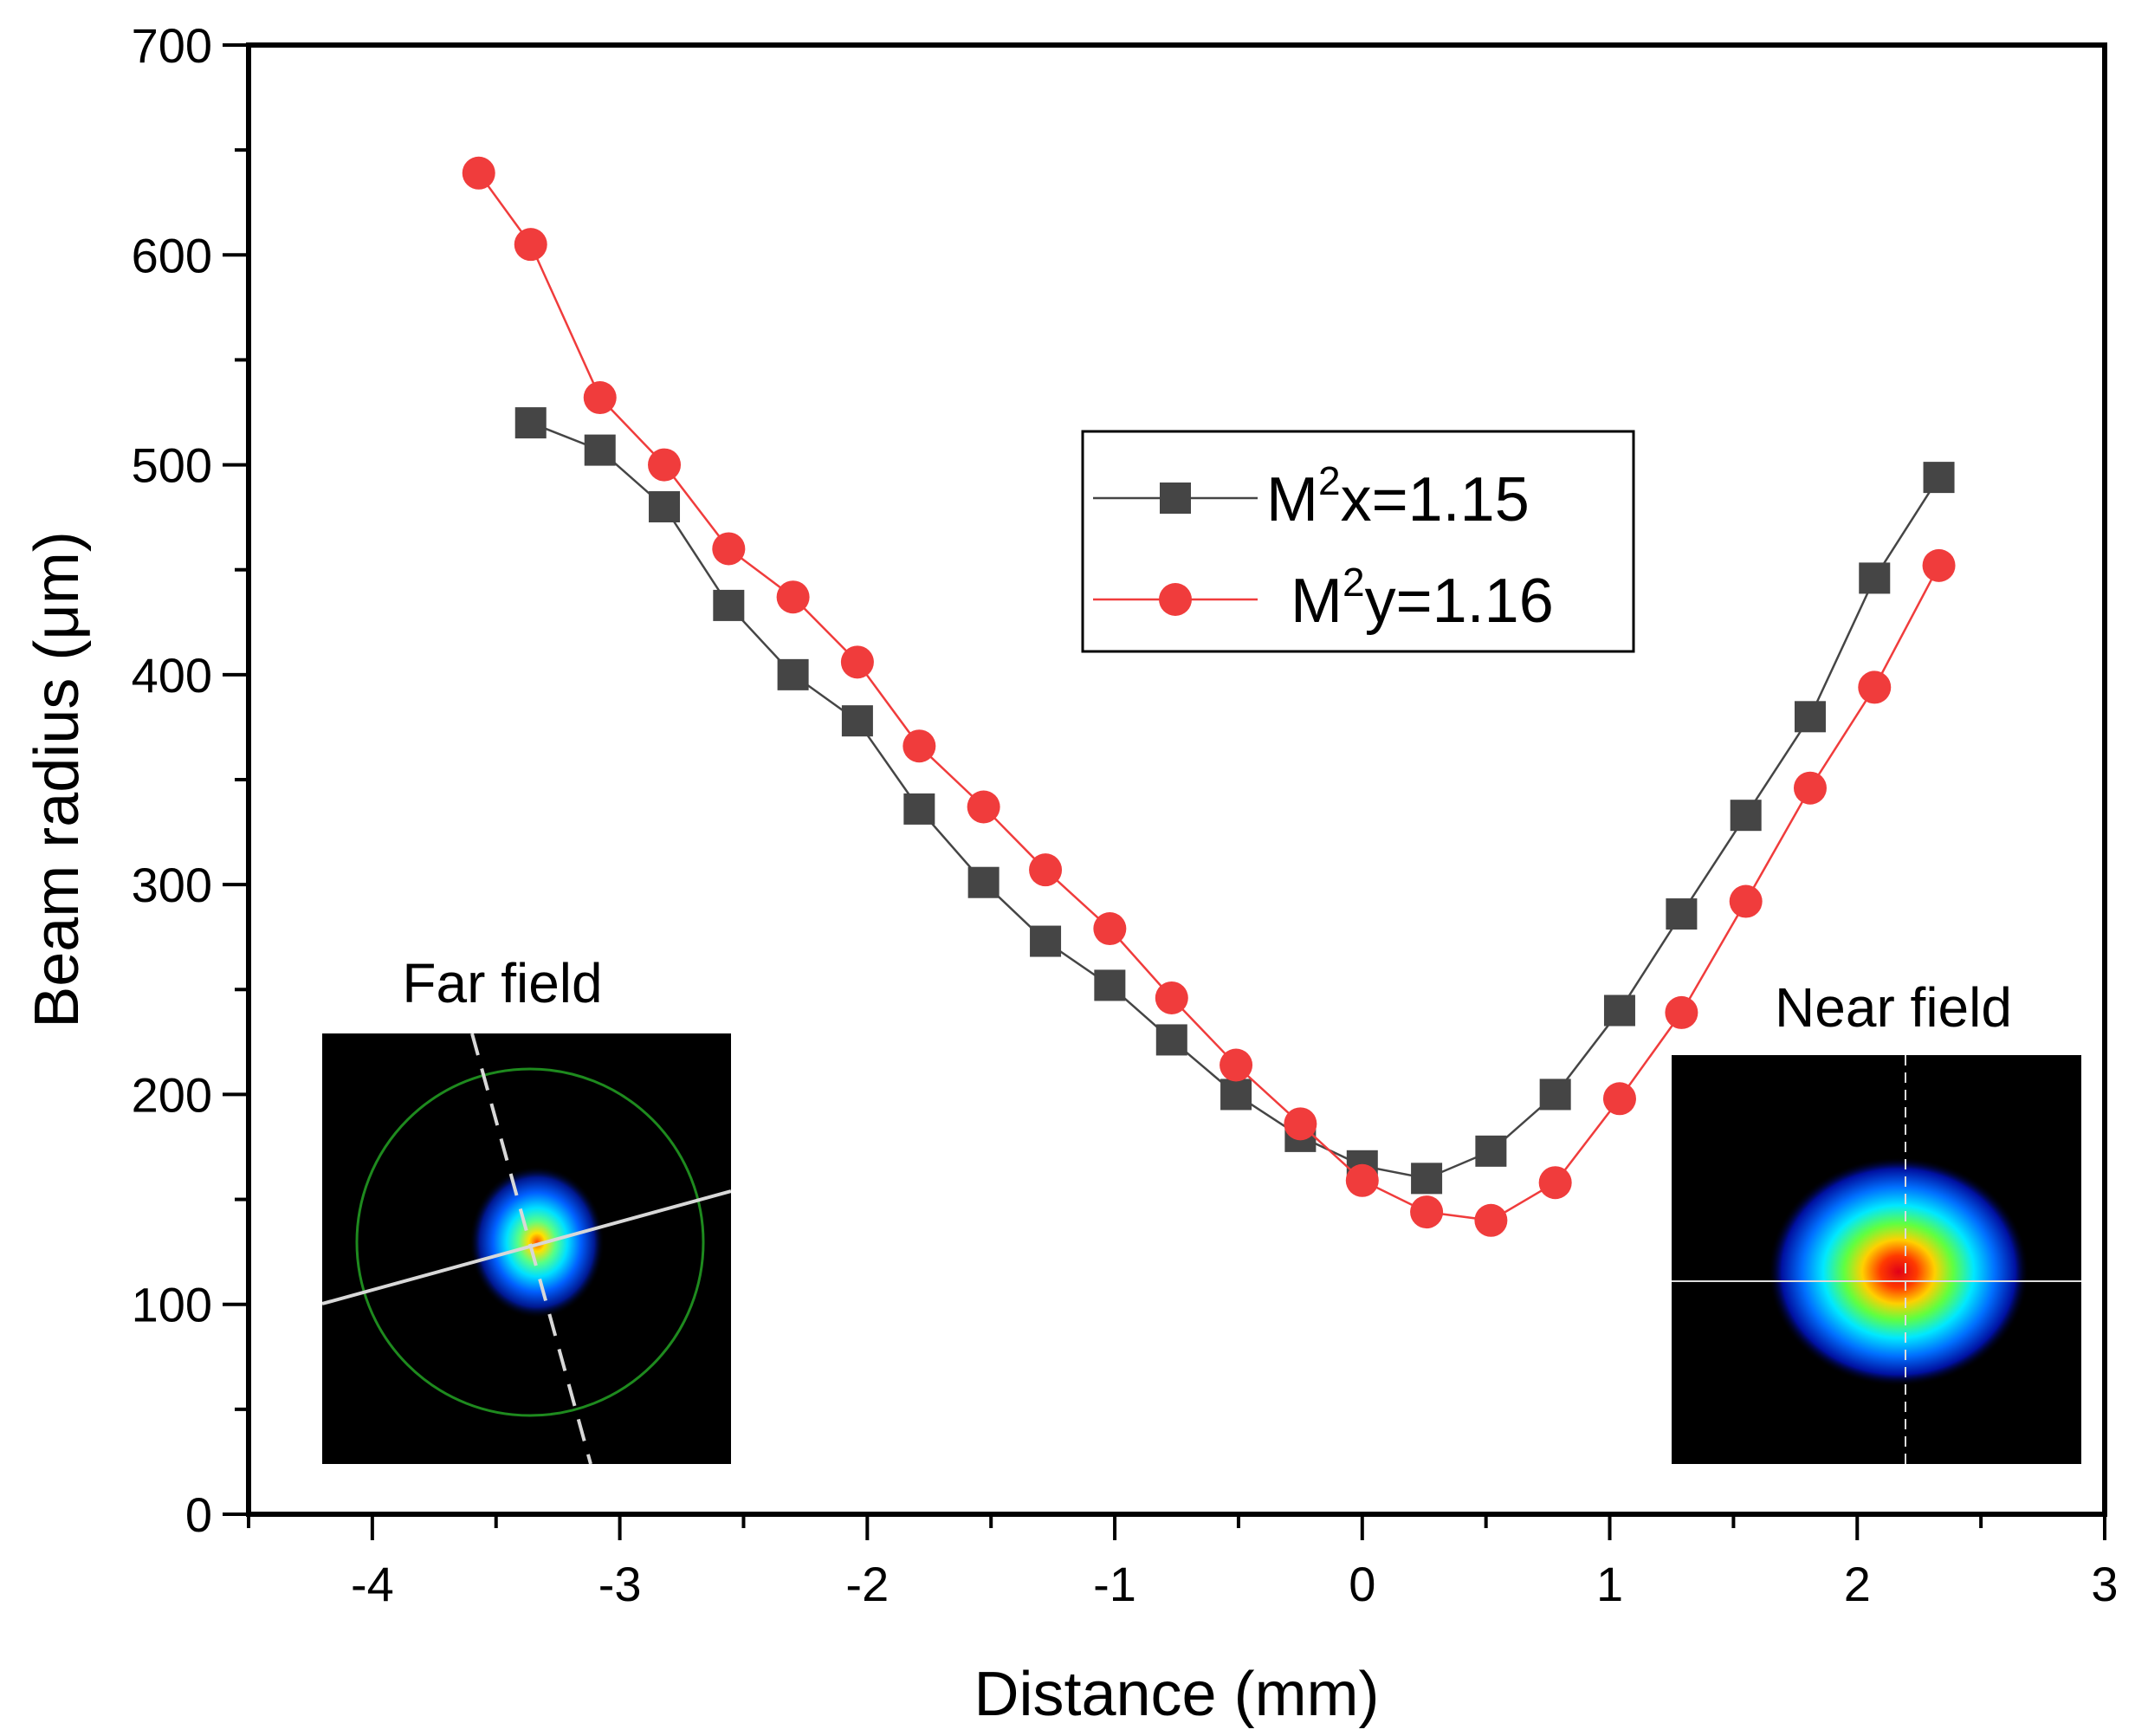 The height and width of the screenshot is (1736, 2148). I want to click on near-field-label: Near field, so click(1893, 1008).